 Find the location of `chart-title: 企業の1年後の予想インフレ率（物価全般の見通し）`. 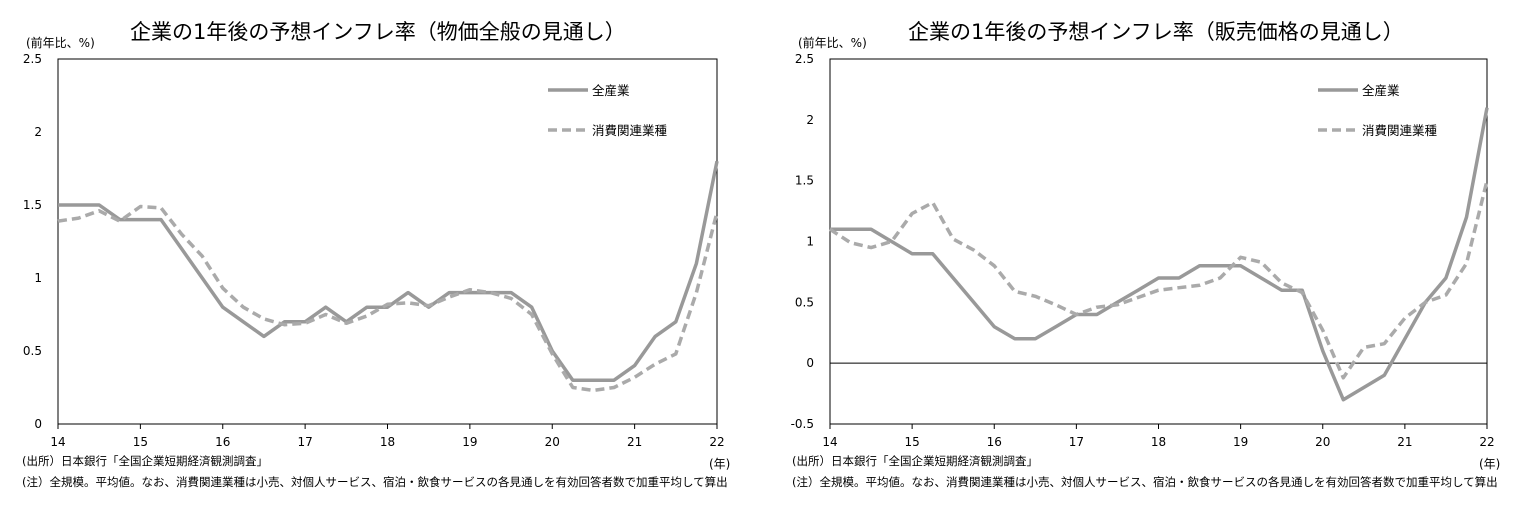

chart-title: 企業の1年後の予想インフレ率（物価全般の見通し） is located at coordinates (378, 32).